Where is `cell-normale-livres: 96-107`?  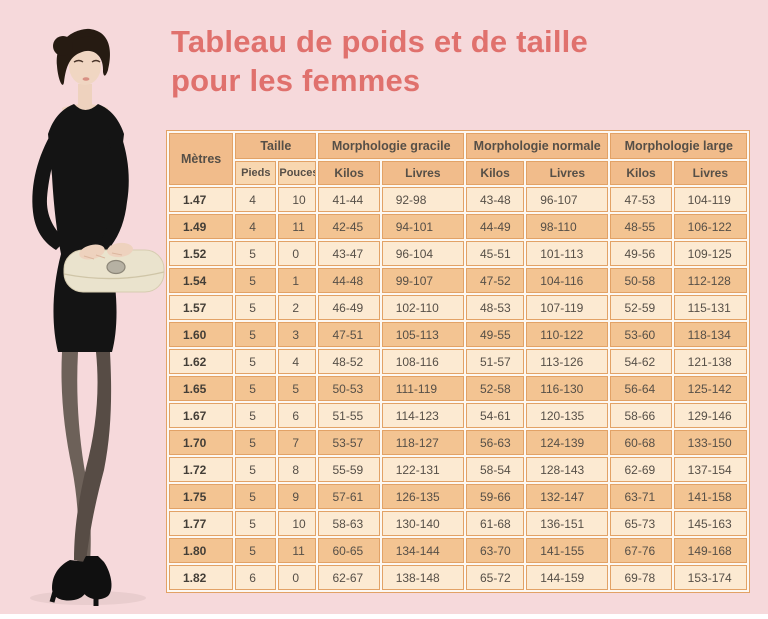 cell-normale-livres: 96-107 is located at coordinates (567, 199).